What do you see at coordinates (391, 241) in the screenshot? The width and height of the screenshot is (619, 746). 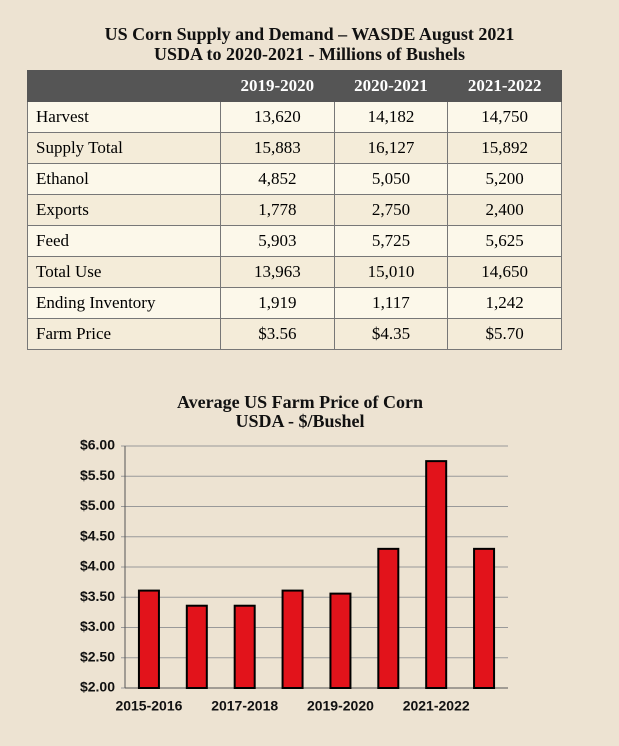 I see `cell: 5,725` at bounding box center [391, 241].